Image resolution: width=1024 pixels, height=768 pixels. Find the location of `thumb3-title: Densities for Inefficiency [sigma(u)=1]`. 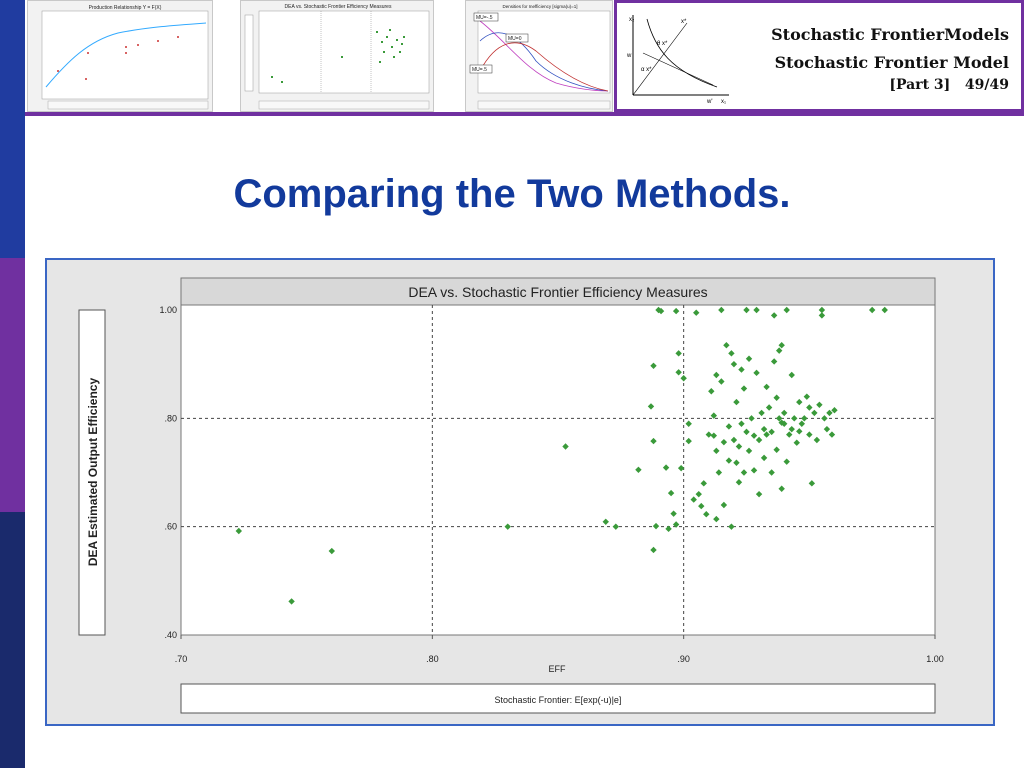

thumb3-title: Densities for Inefficiency [sigma(u)=1] is located at coordinates (539, 6).